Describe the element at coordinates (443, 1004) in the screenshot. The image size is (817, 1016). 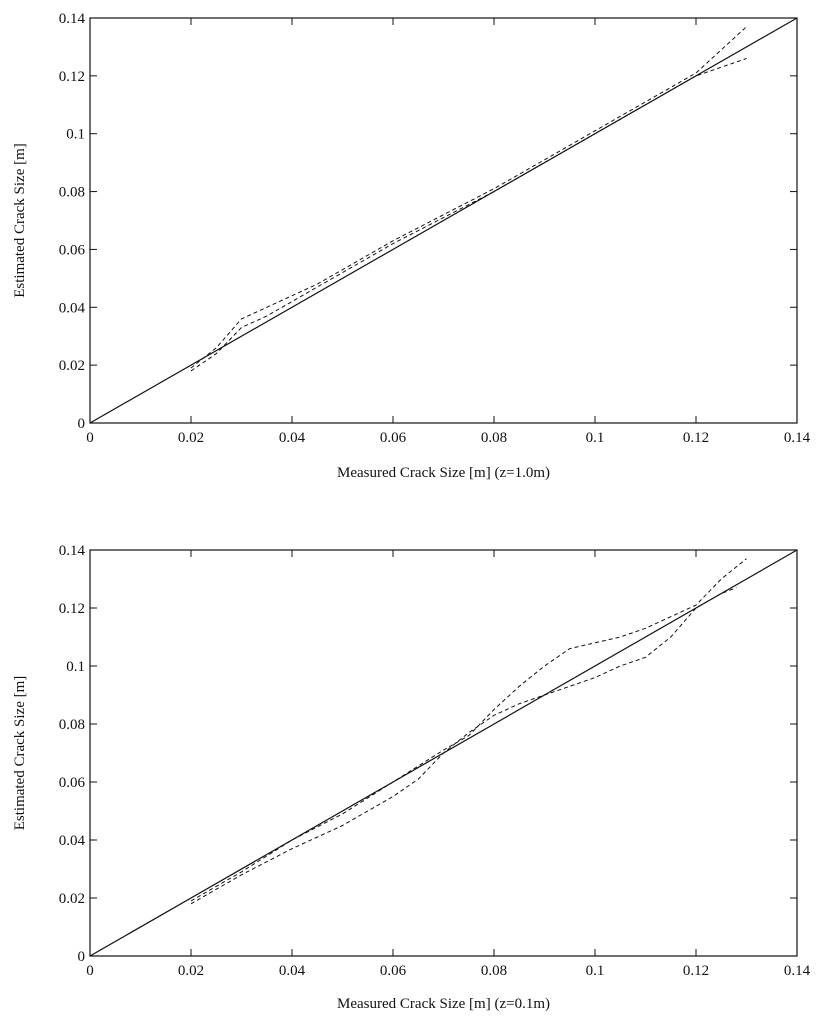
I see `x-axis-label: Measured Crack Size [m] (z=0.1m)` at that location.